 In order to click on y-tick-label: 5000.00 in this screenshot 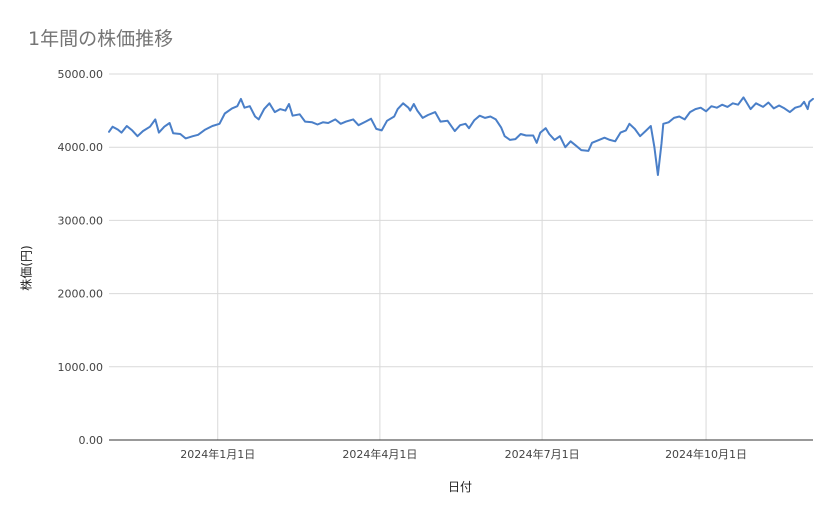, I will do `click(81, 74)`.